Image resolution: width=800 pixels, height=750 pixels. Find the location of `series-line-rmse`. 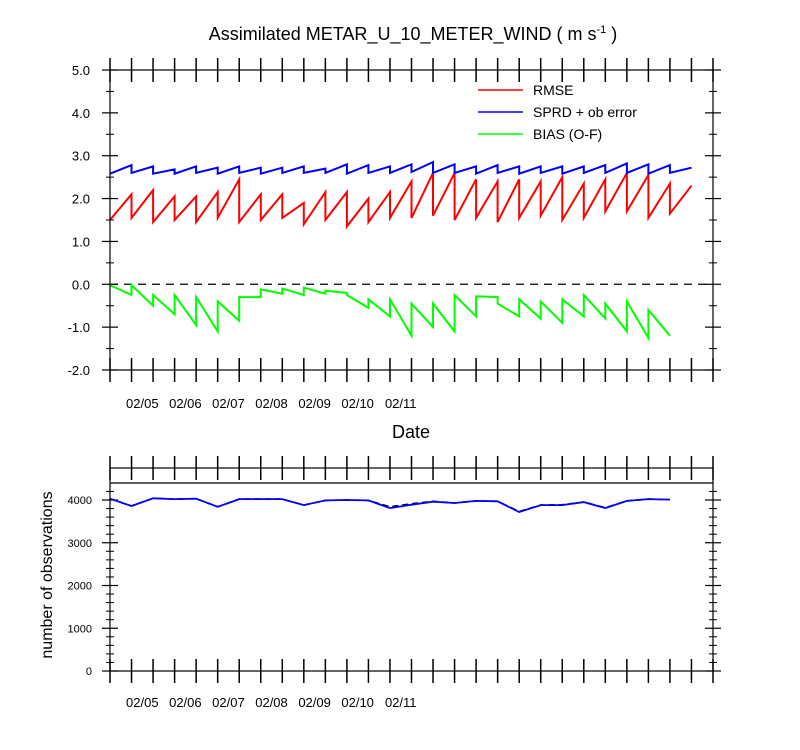

series-line-rmse is located at coordinates (401, 199).